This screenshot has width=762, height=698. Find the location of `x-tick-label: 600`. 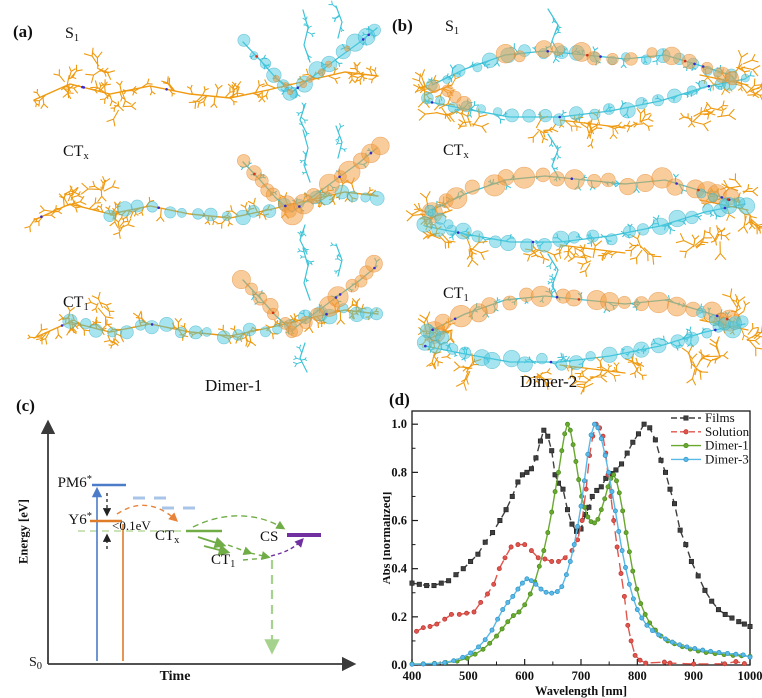

x-tick-label: 600 is located at coordinates (524, 676).